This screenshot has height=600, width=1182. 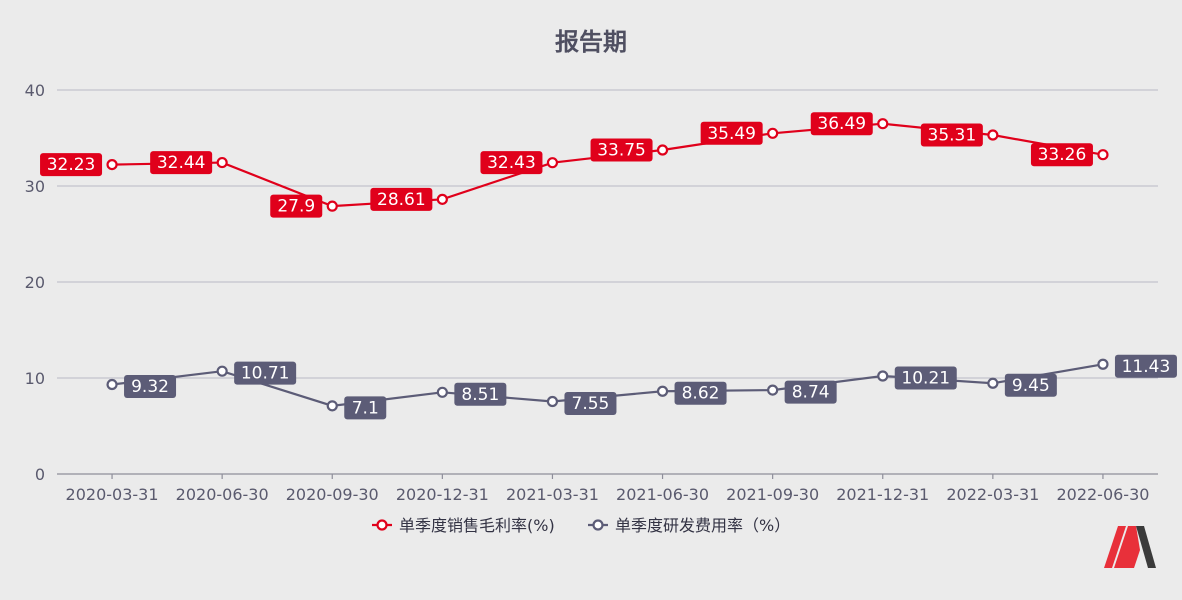 I want to click on y-tick-label: 10, so click(x=35, y=378).